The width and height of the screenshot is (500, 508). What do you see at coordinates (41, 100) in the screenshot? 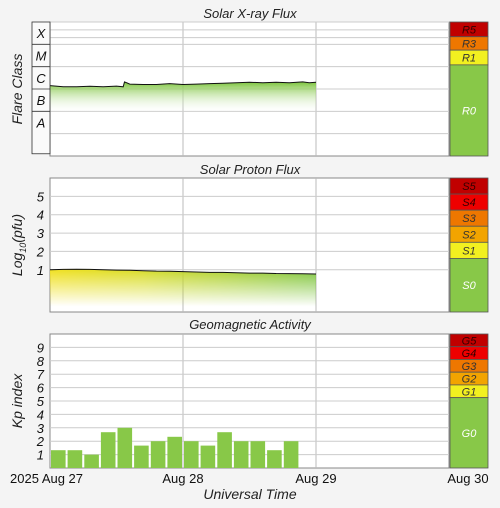
I see `flare-class-label-b: B` at bounding box center [41, 100].